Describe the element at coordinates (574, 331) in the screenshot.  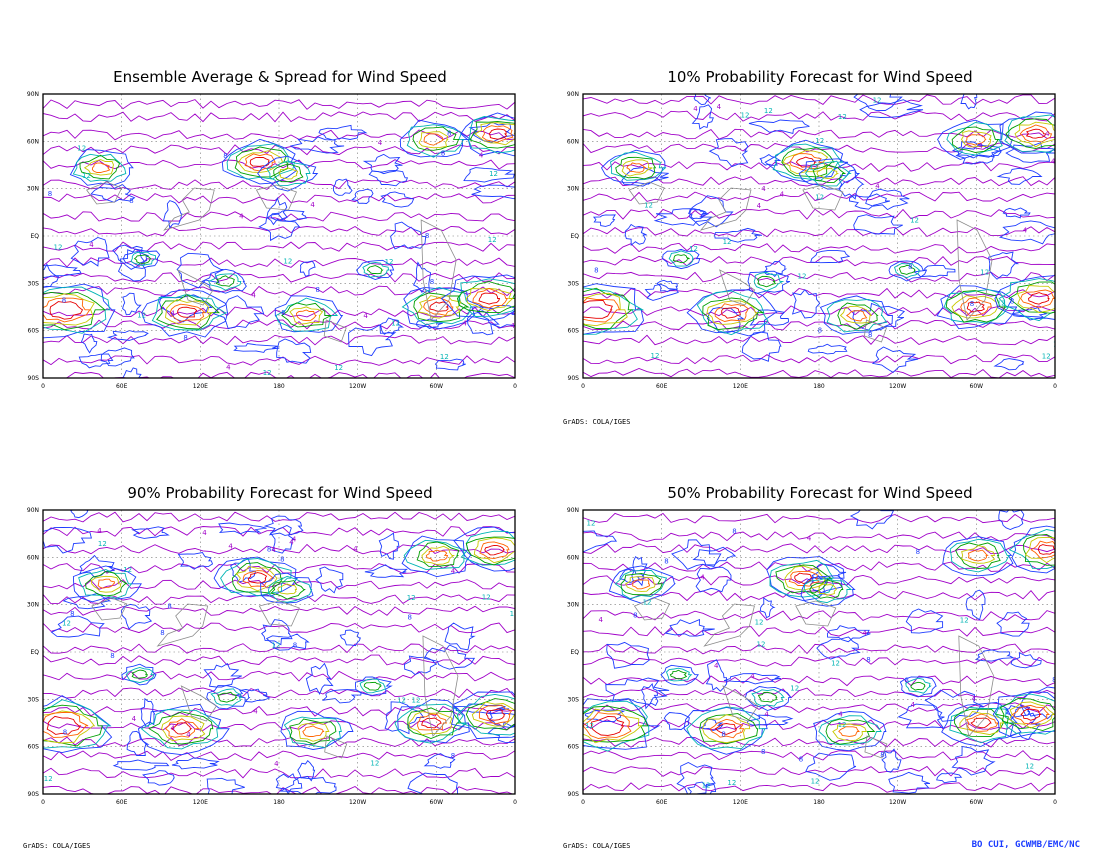
I see `lat-tick-label: 60S` at that location.